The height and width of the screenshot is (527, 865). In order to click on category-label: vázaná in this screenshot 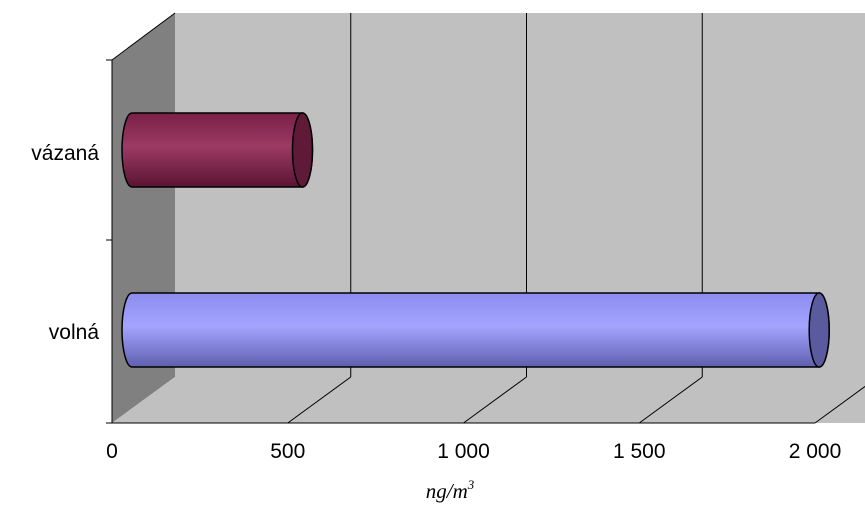, I will do `click(65, 153)`.